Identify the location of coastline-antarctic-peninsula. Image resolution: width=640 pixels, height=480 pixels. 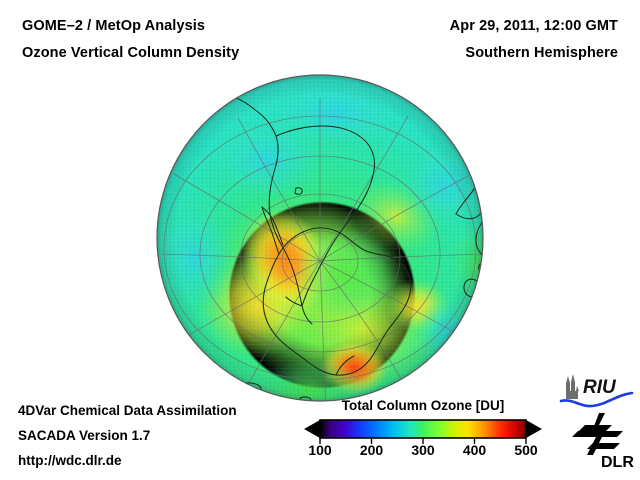
(270, 230).